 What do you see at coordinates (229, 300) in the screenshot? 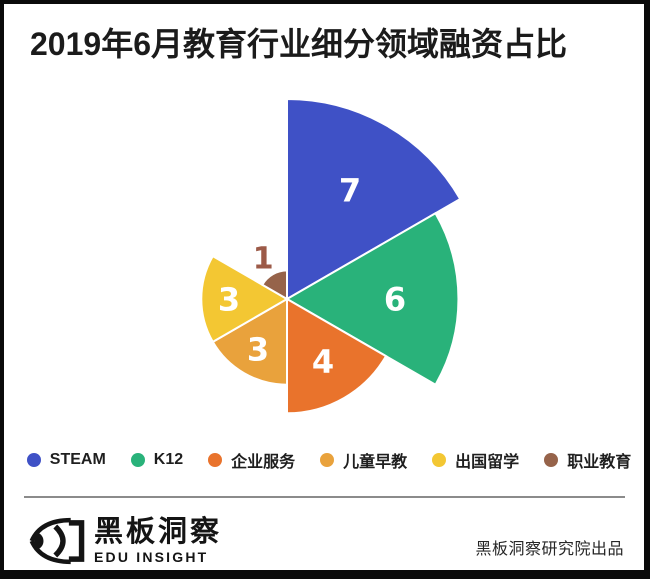
I see `slice-value-label-出国留学: 3` at bounding box center [229, 300].